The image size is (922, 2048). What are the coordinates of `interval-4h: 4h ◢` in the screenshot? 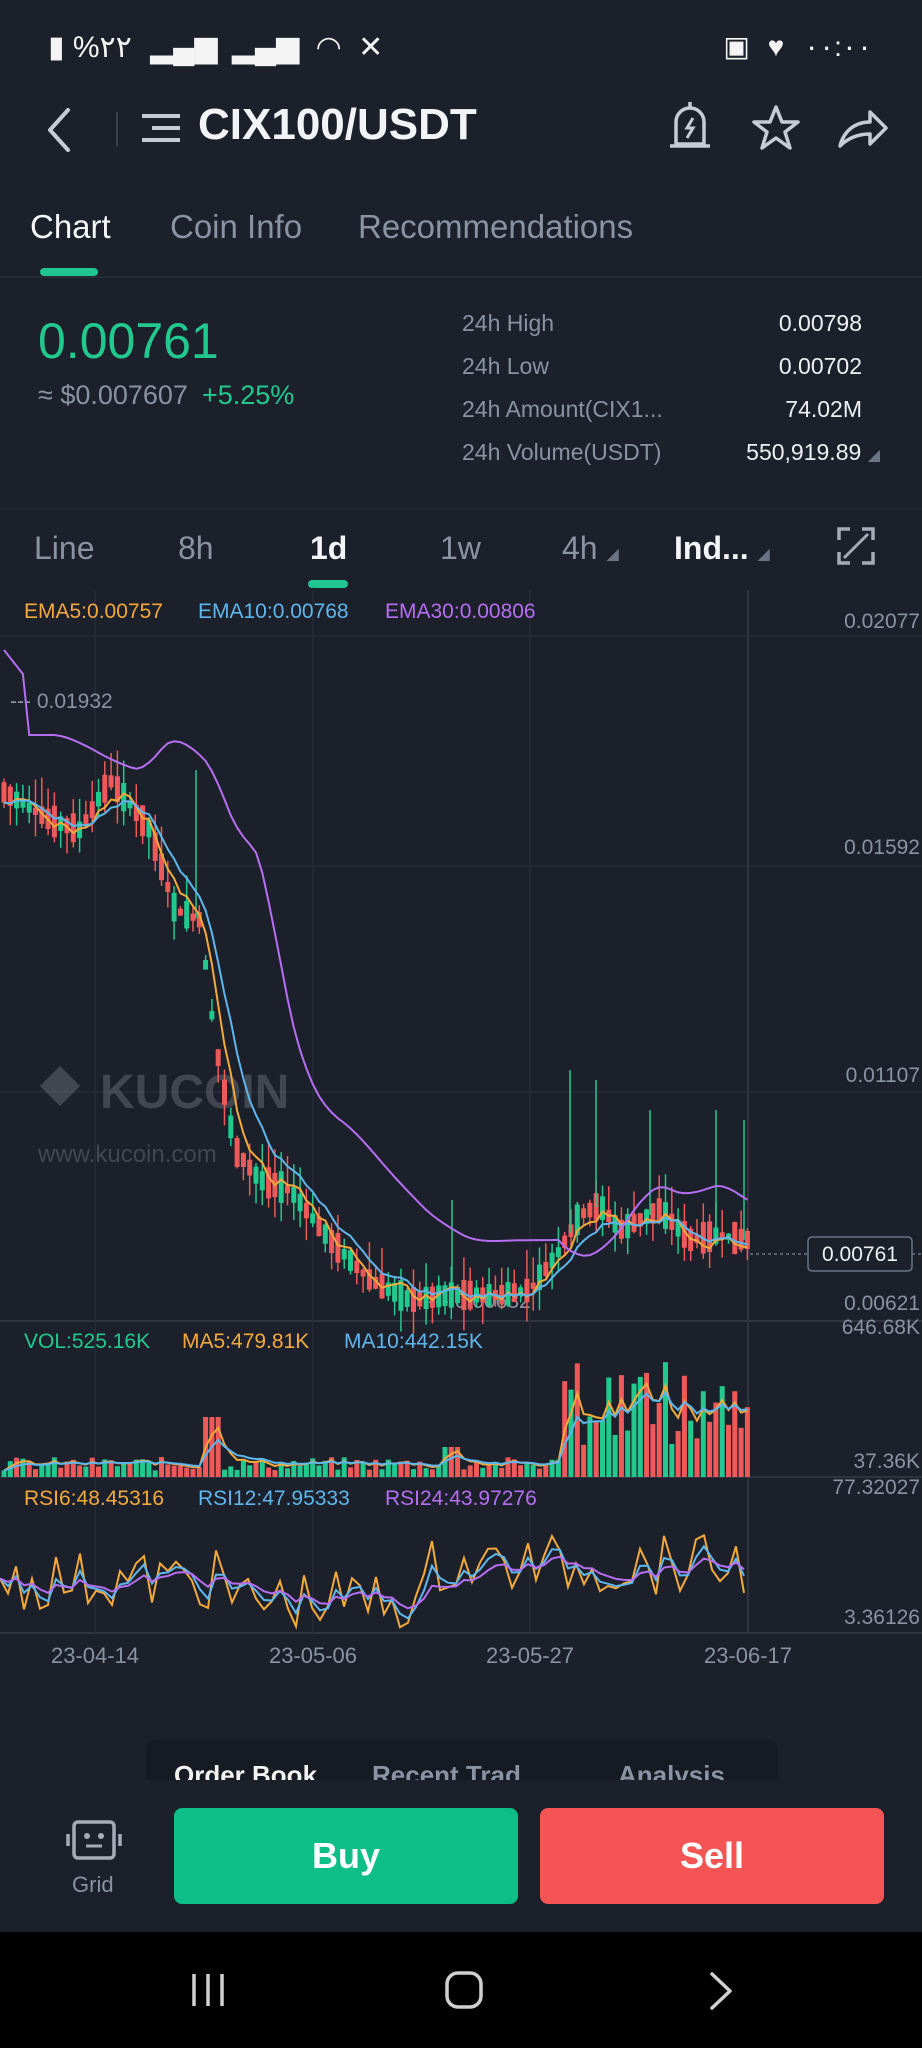 It's located at (590, 548).